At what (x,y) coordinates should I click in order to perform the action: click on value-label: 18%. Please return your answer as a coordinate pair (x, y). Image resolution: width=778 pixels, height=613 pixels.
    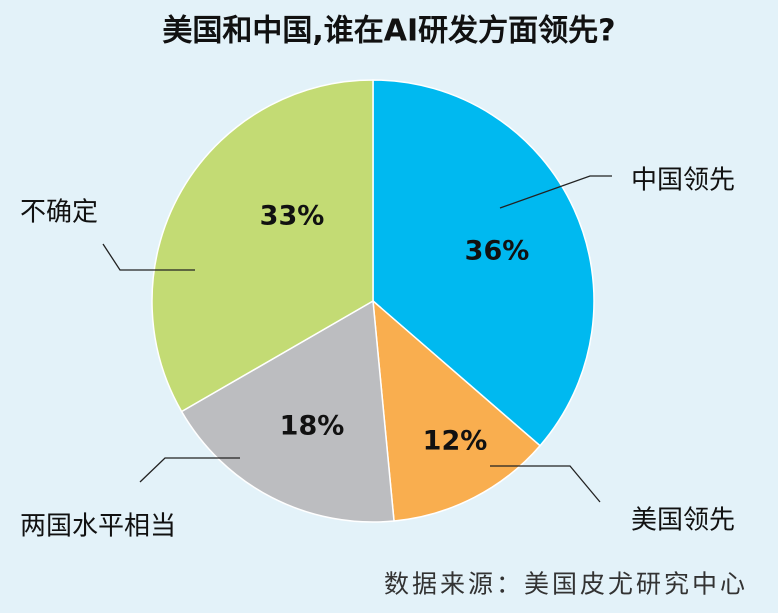
    Looking at the image, I should click on (312, 426).